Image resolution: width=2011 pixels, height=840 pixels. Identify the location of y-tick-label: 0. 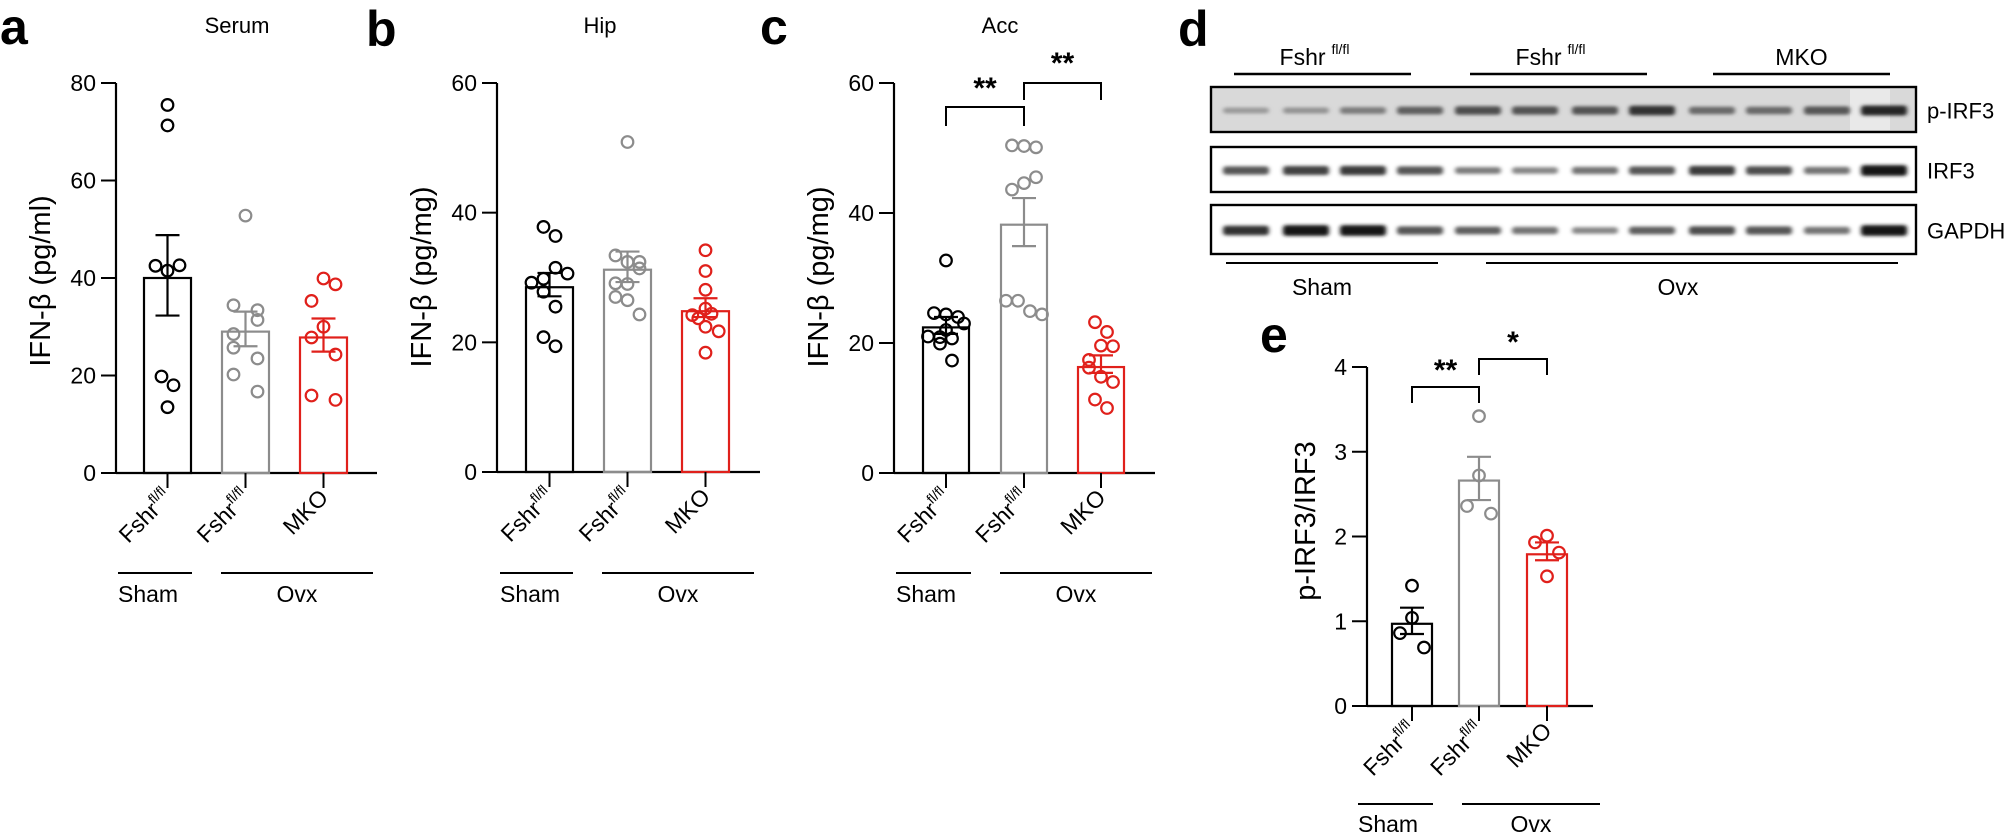
(89, 473).